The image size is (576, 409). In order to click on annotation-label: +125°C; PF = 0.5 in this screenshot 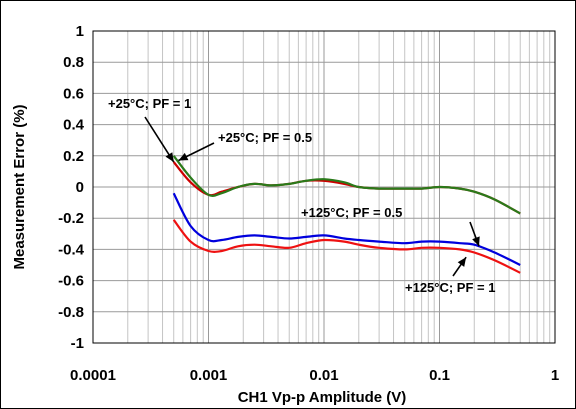, I will do `click(351, 212)`.